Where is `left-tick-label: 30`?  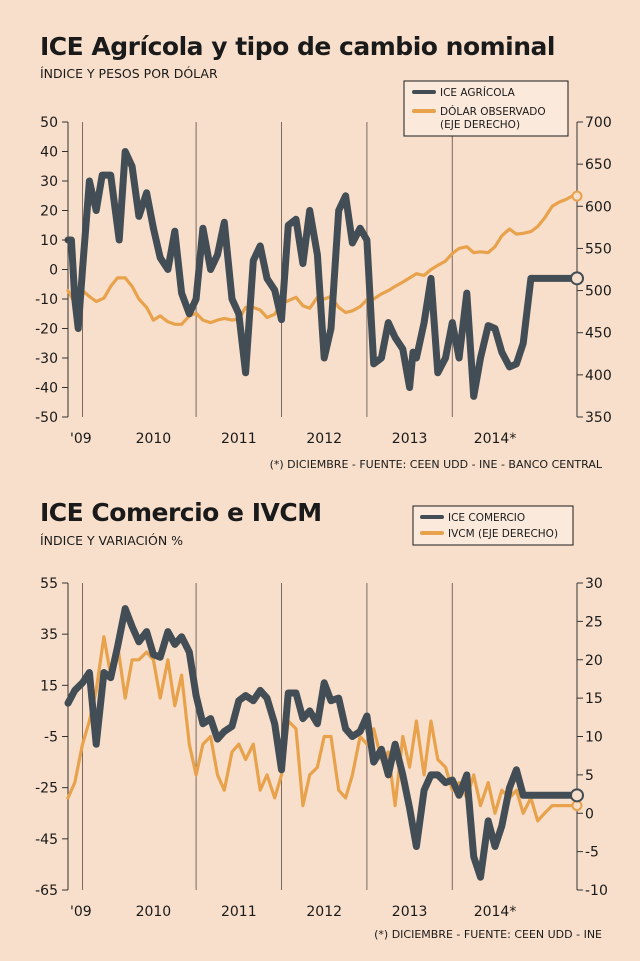 left-tick-label: 30 is located at coordinates (49, 182).